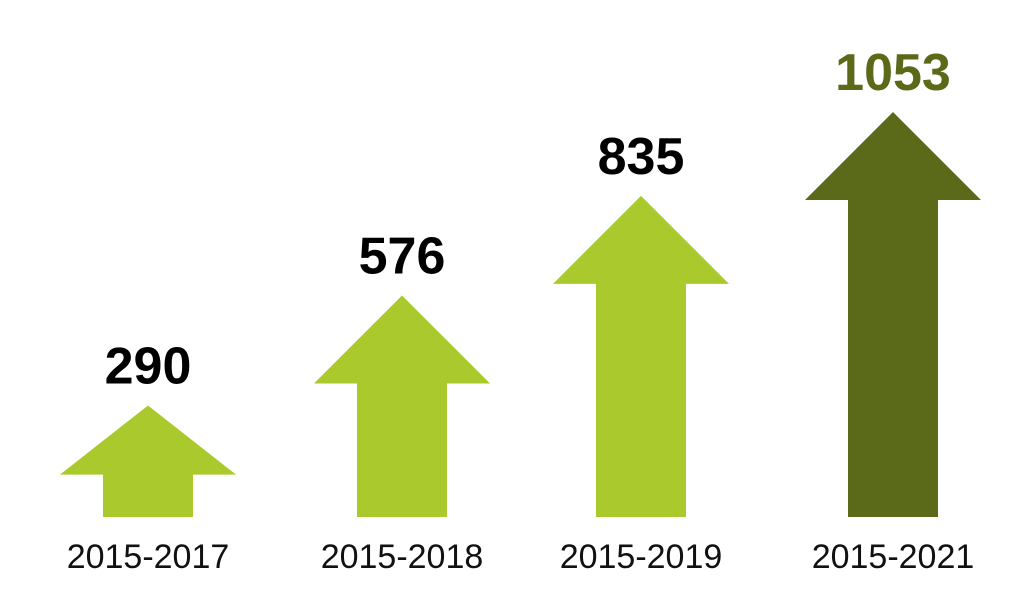  Describe the element at coordinates (402, 557) in the screenshot. I see `category-label-2: 2015-2018` at that location.